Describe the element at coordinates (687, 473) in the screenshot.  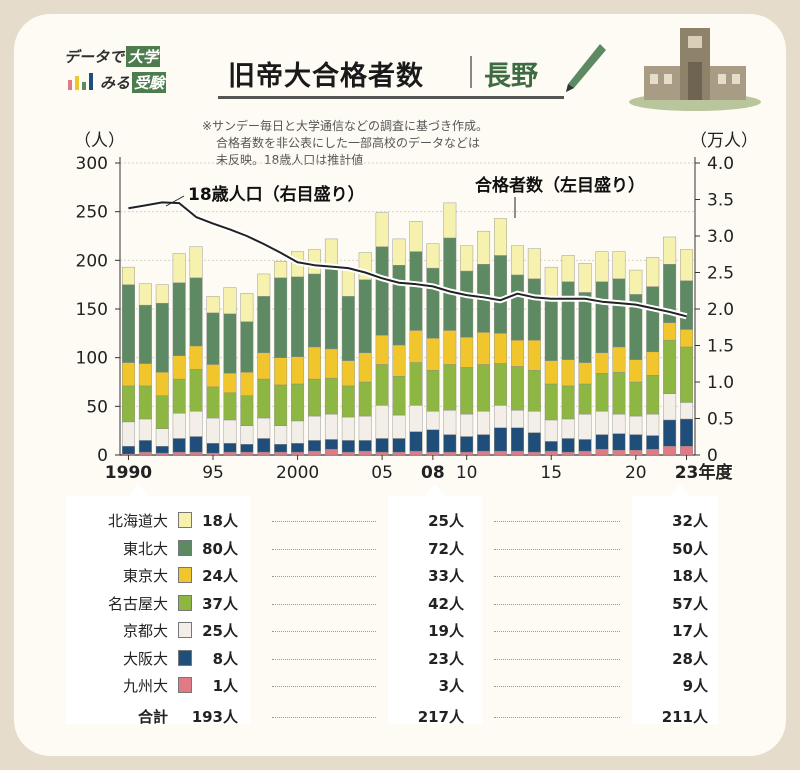
I see `x-tick-label: 23` at that location.